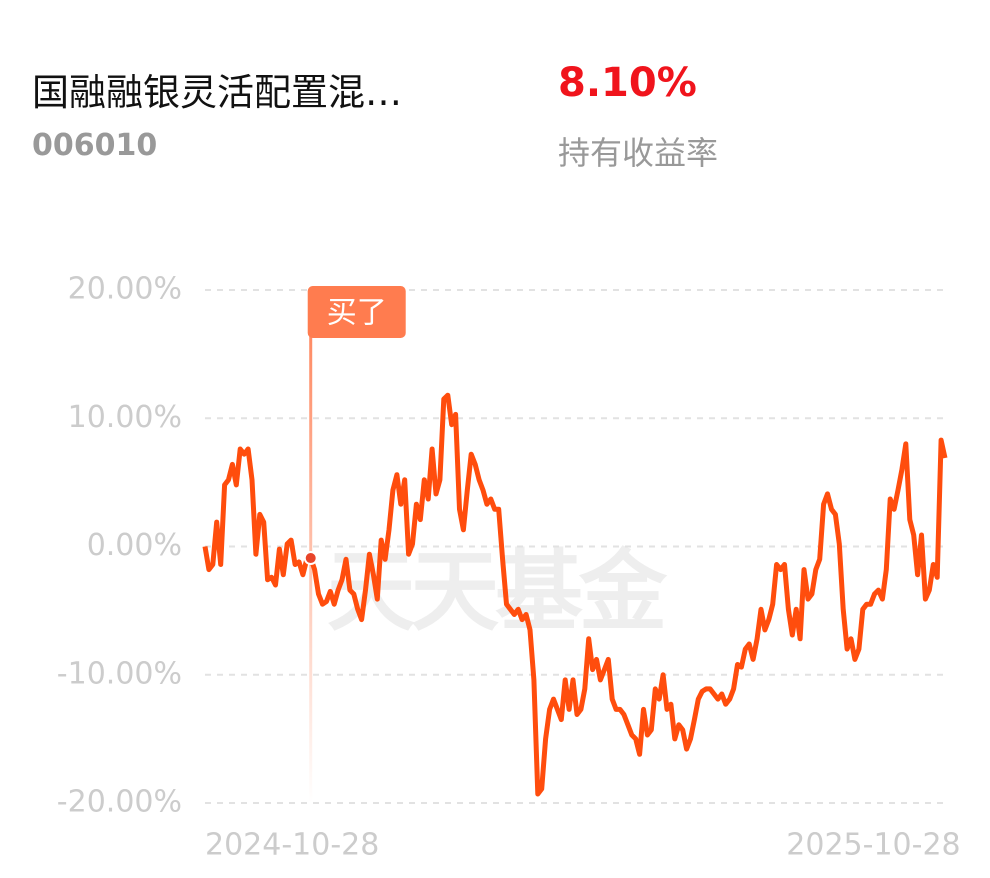  Describe the element at coordinates (119, 802) in the screenshot. I see `y-tick-label: -20.00%` at that location.